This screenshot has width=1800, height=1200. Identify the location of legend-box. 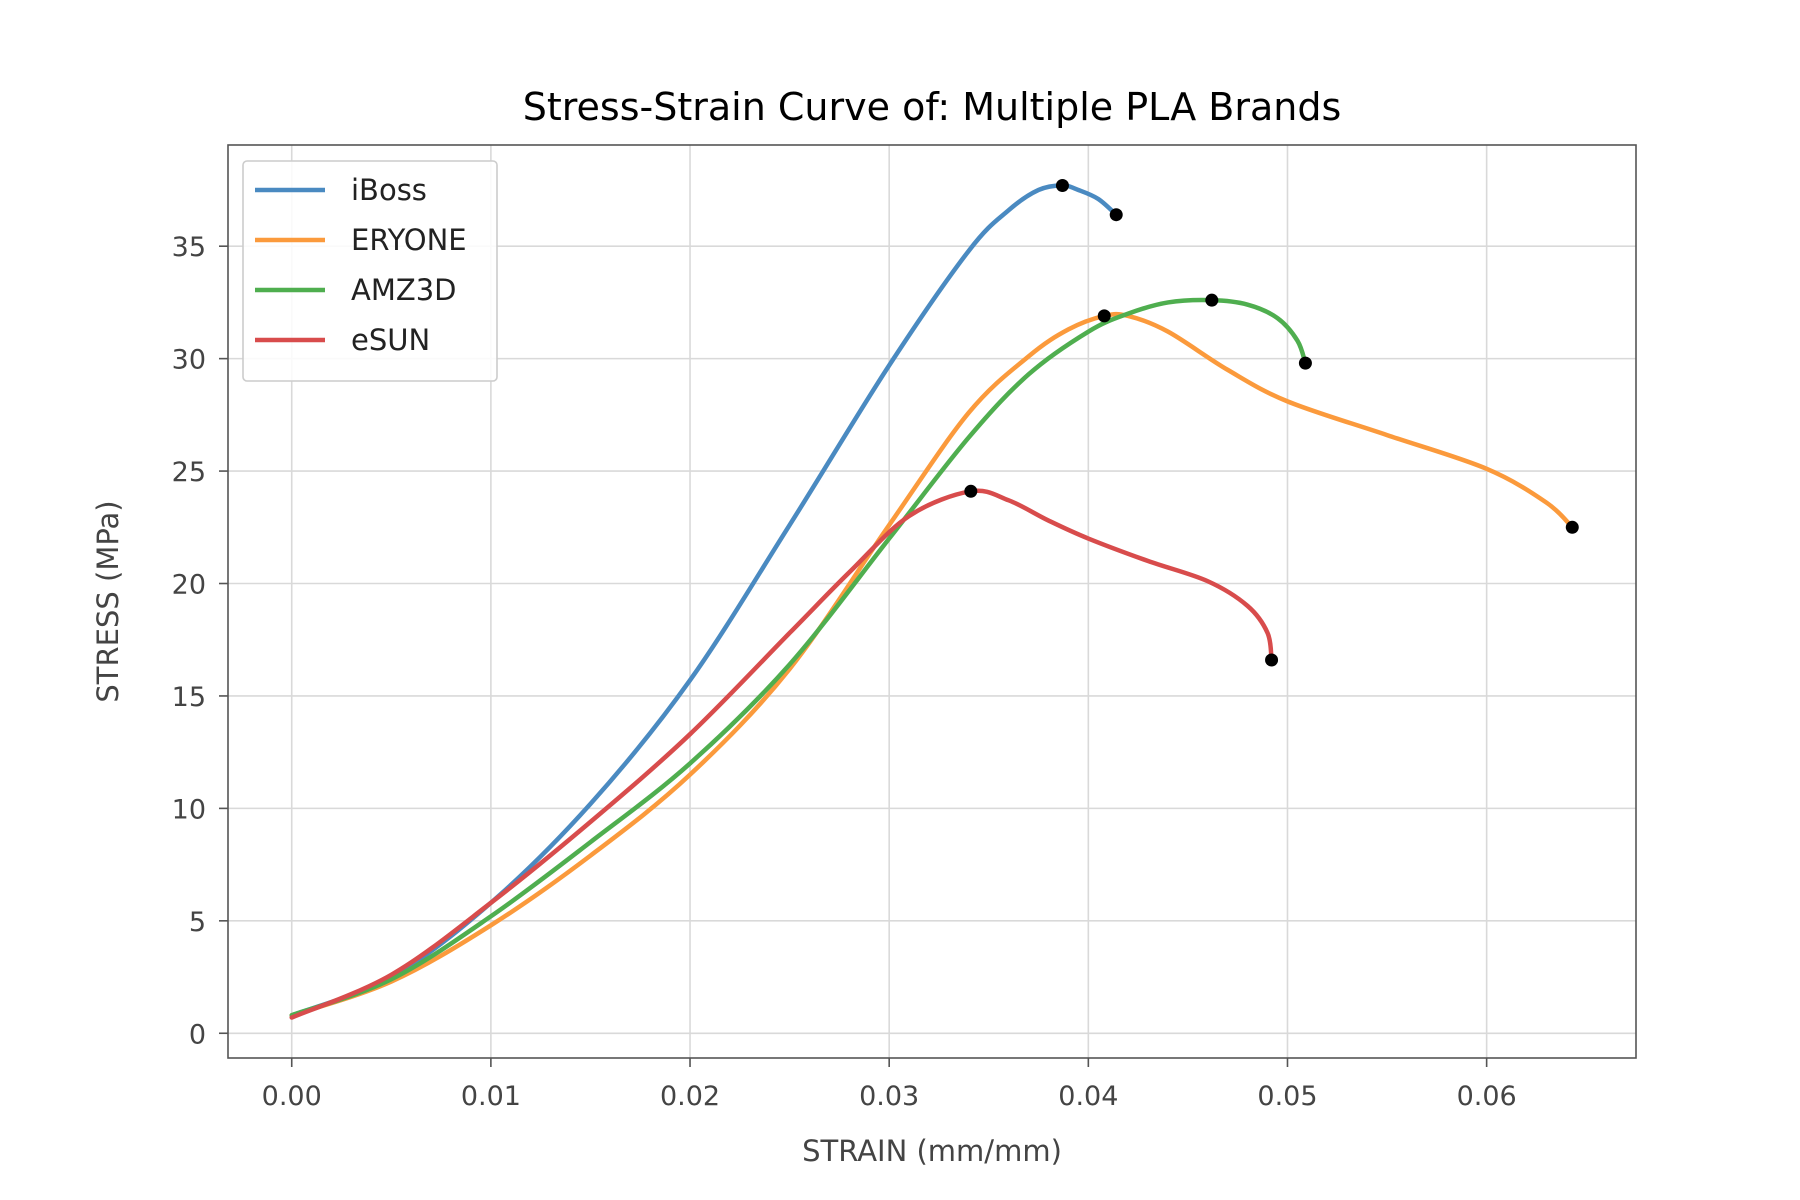
(370, 271).